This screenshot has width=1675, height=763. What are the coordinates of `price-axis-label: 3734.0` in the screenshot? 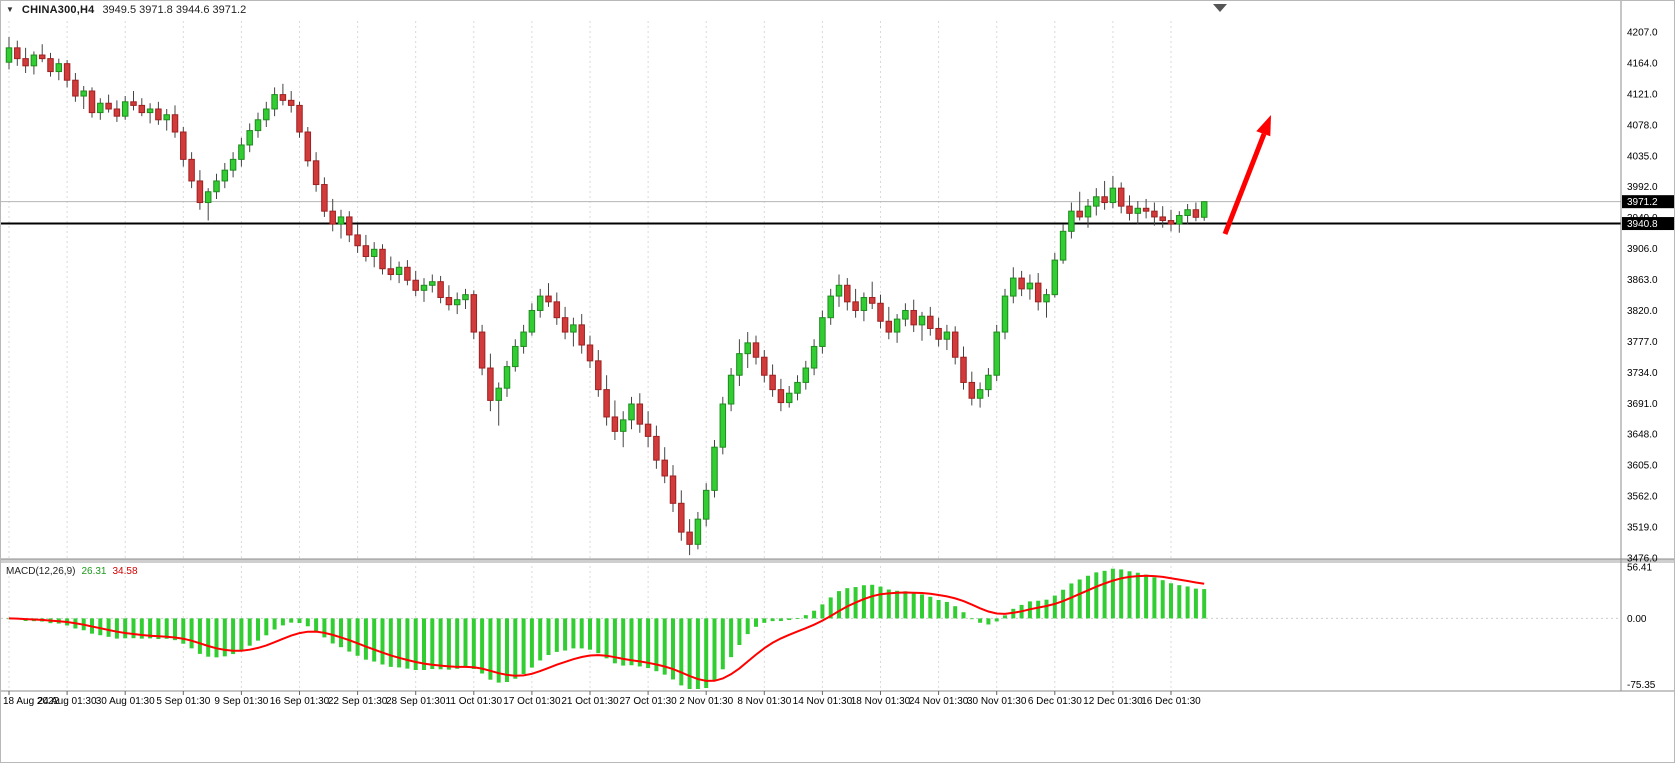 It's located at (1642, 373).